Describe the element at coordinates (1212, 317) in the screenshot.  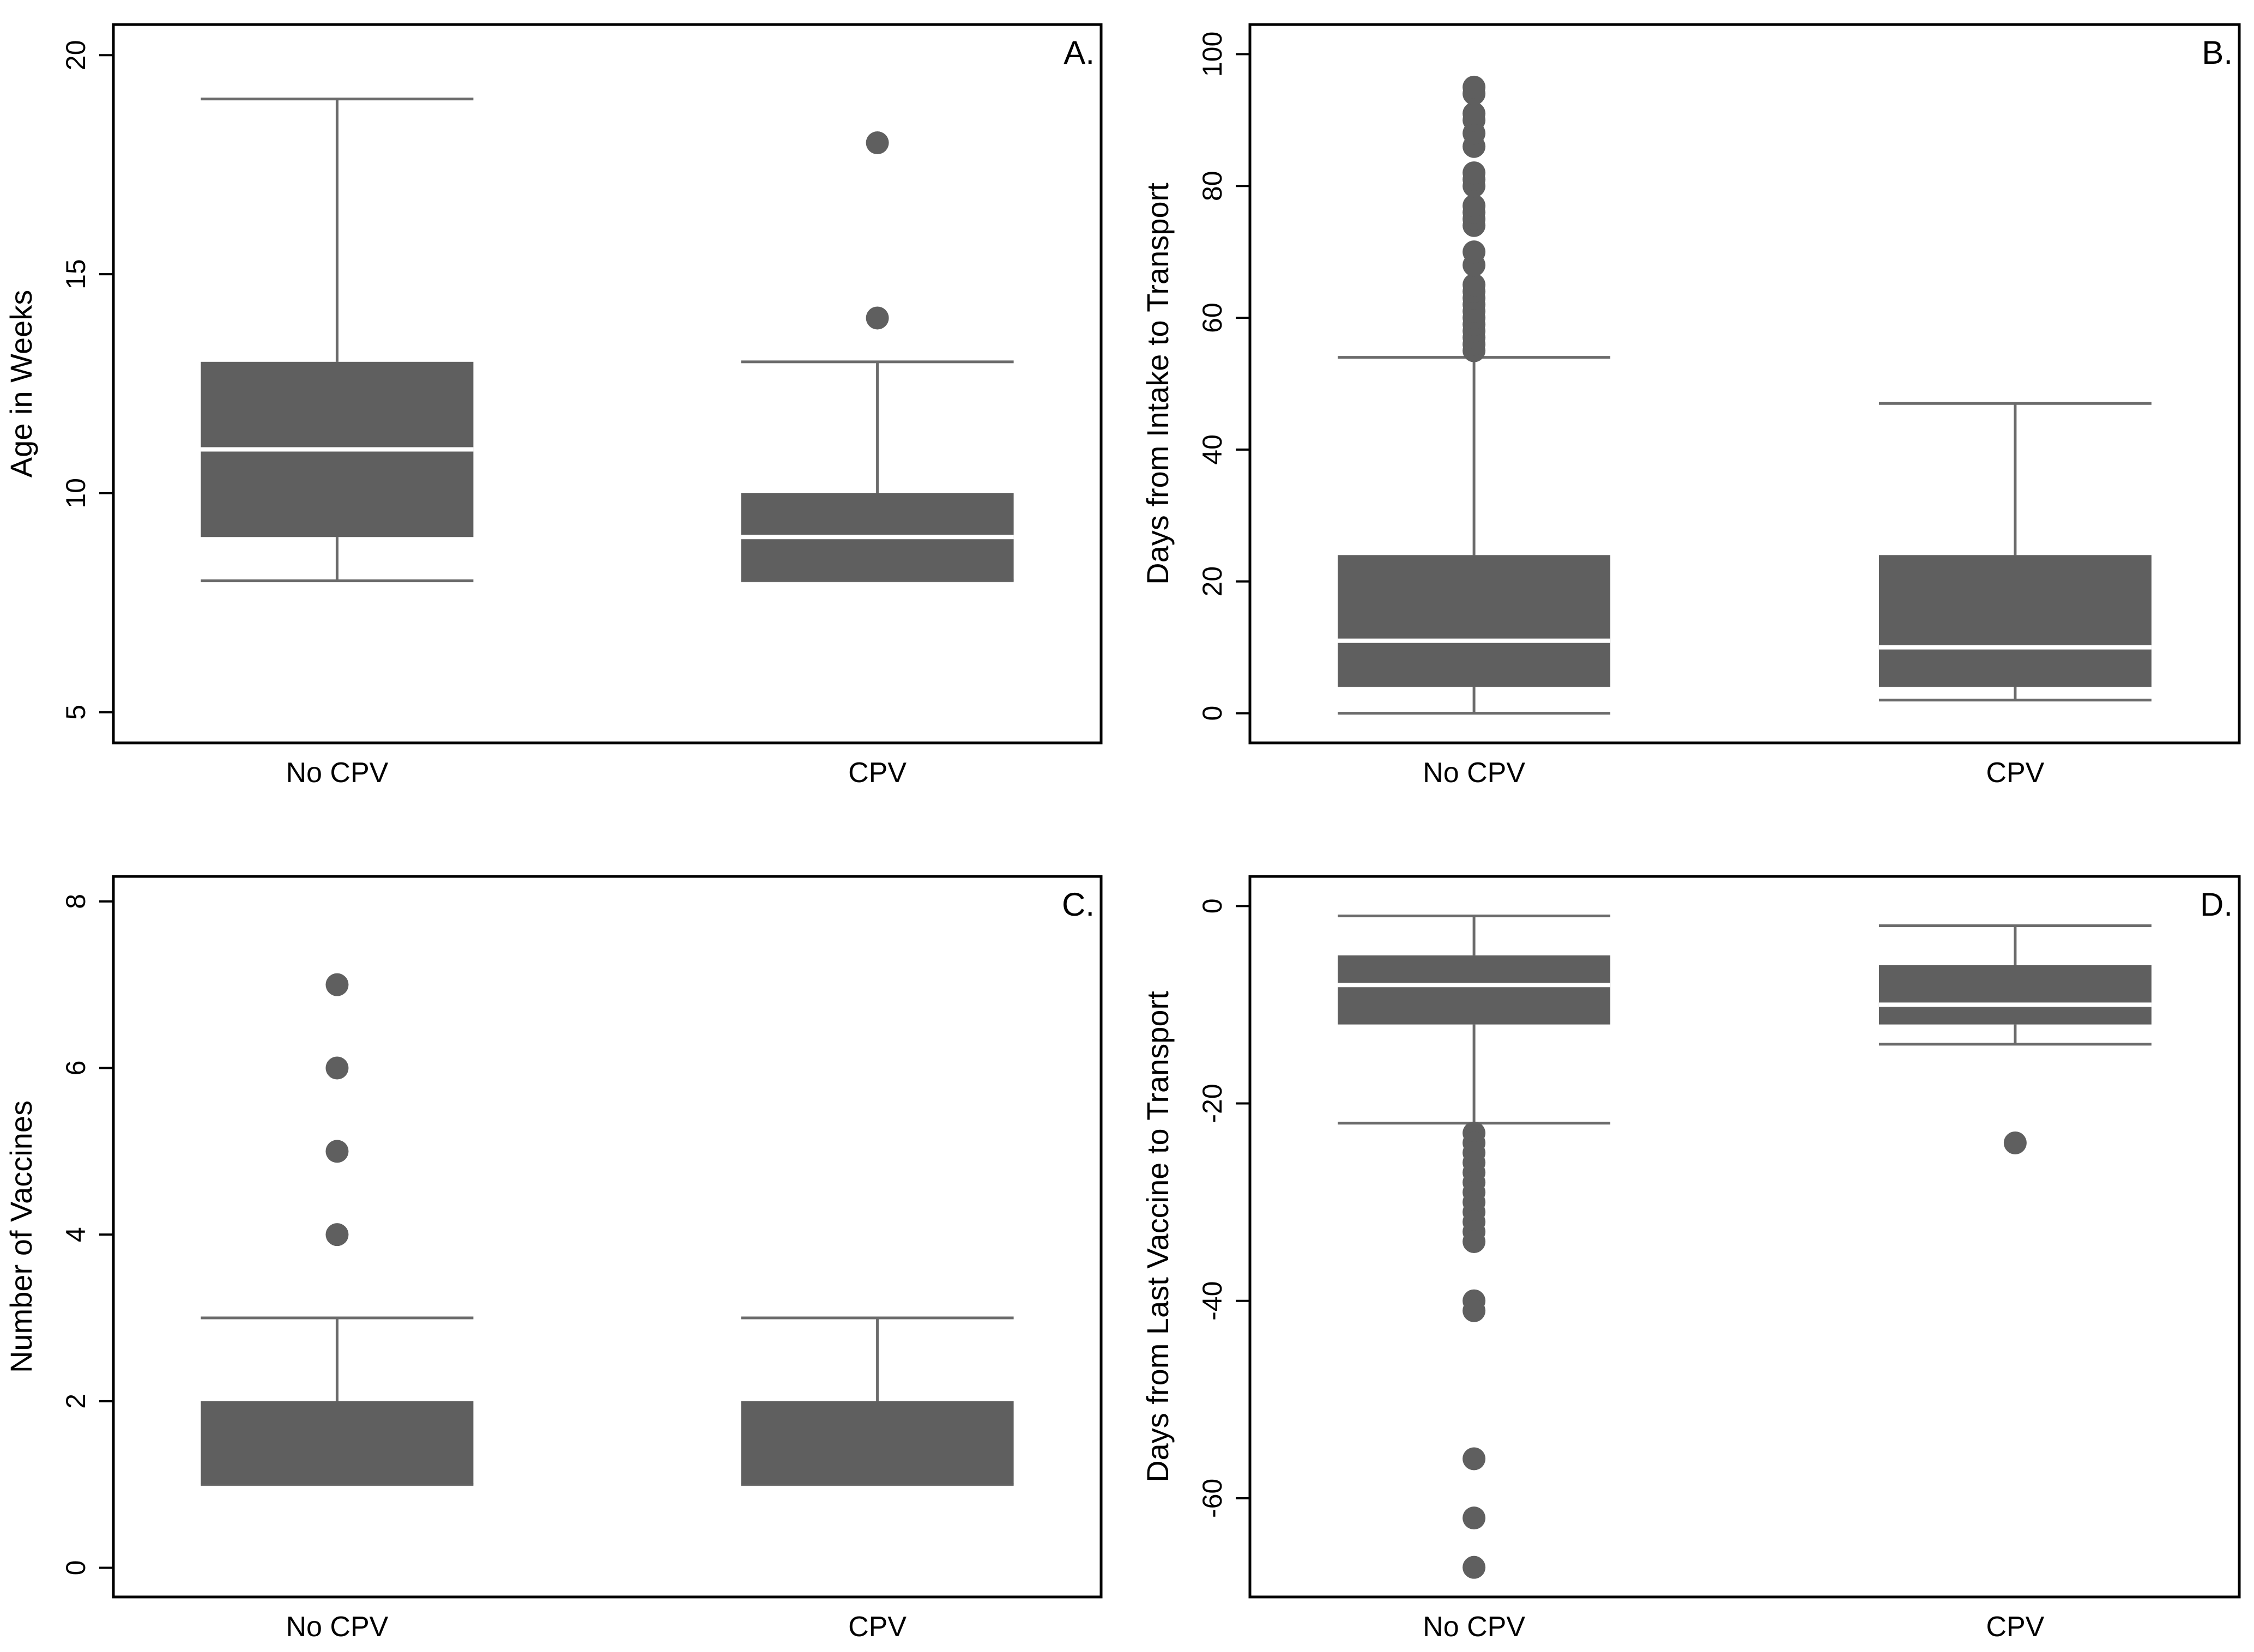
I see `y-tick-label: 60` at that location.